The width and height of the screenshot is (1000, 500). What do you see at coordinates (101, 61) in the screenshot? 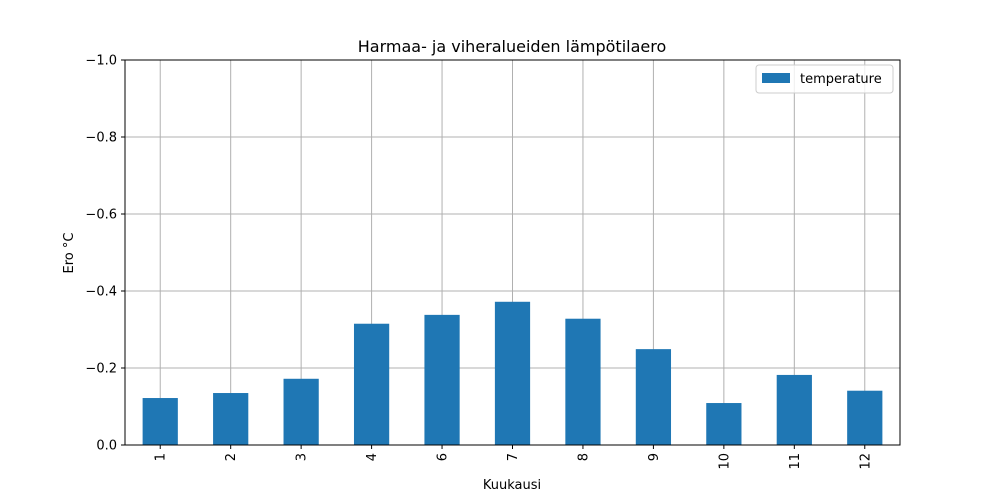
I see `y-tick-label: −1.0` at bounding box center [101, 61].